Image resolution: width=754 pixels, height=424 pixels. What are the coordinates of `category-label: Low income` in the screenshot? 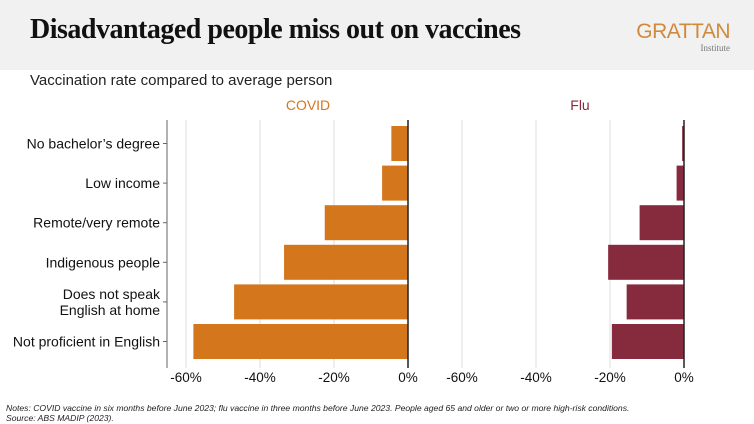 It's located at (122, 183).